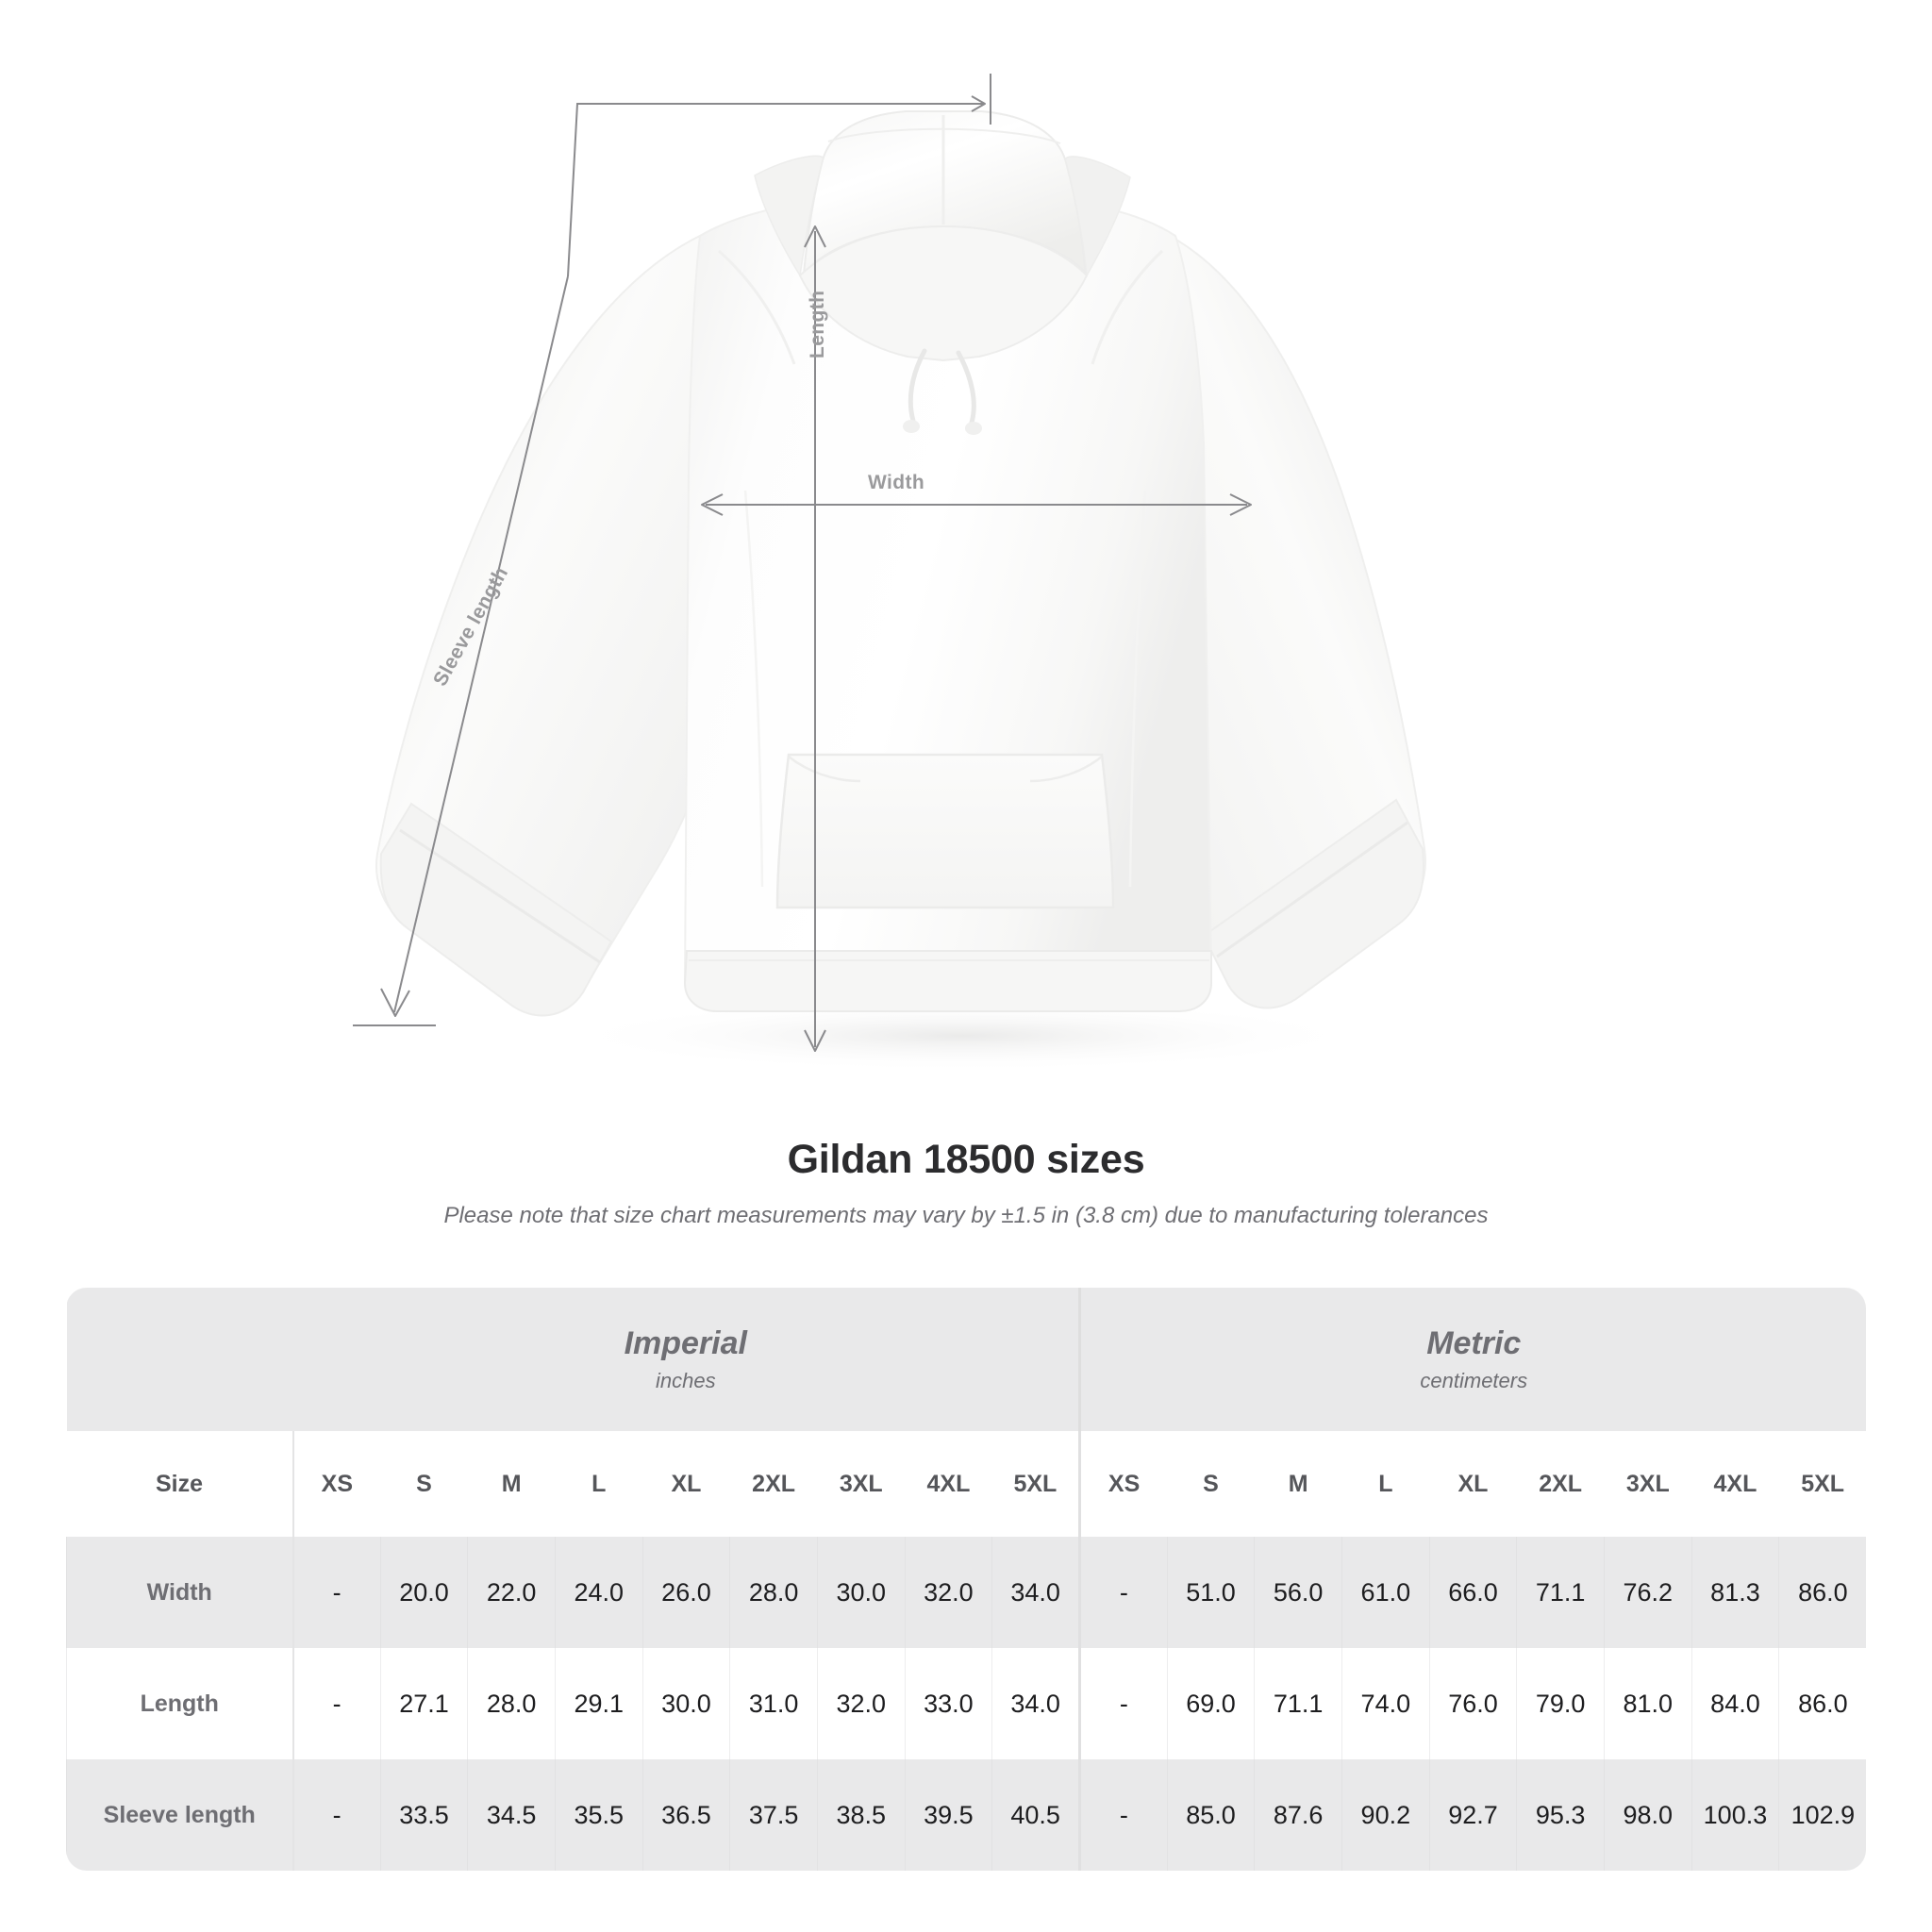 The image size is (1932, 1932). Describe the element at coordinates (336, 1593) in the screenshot. I see `cell-width-imperial-xs: -` at that location.